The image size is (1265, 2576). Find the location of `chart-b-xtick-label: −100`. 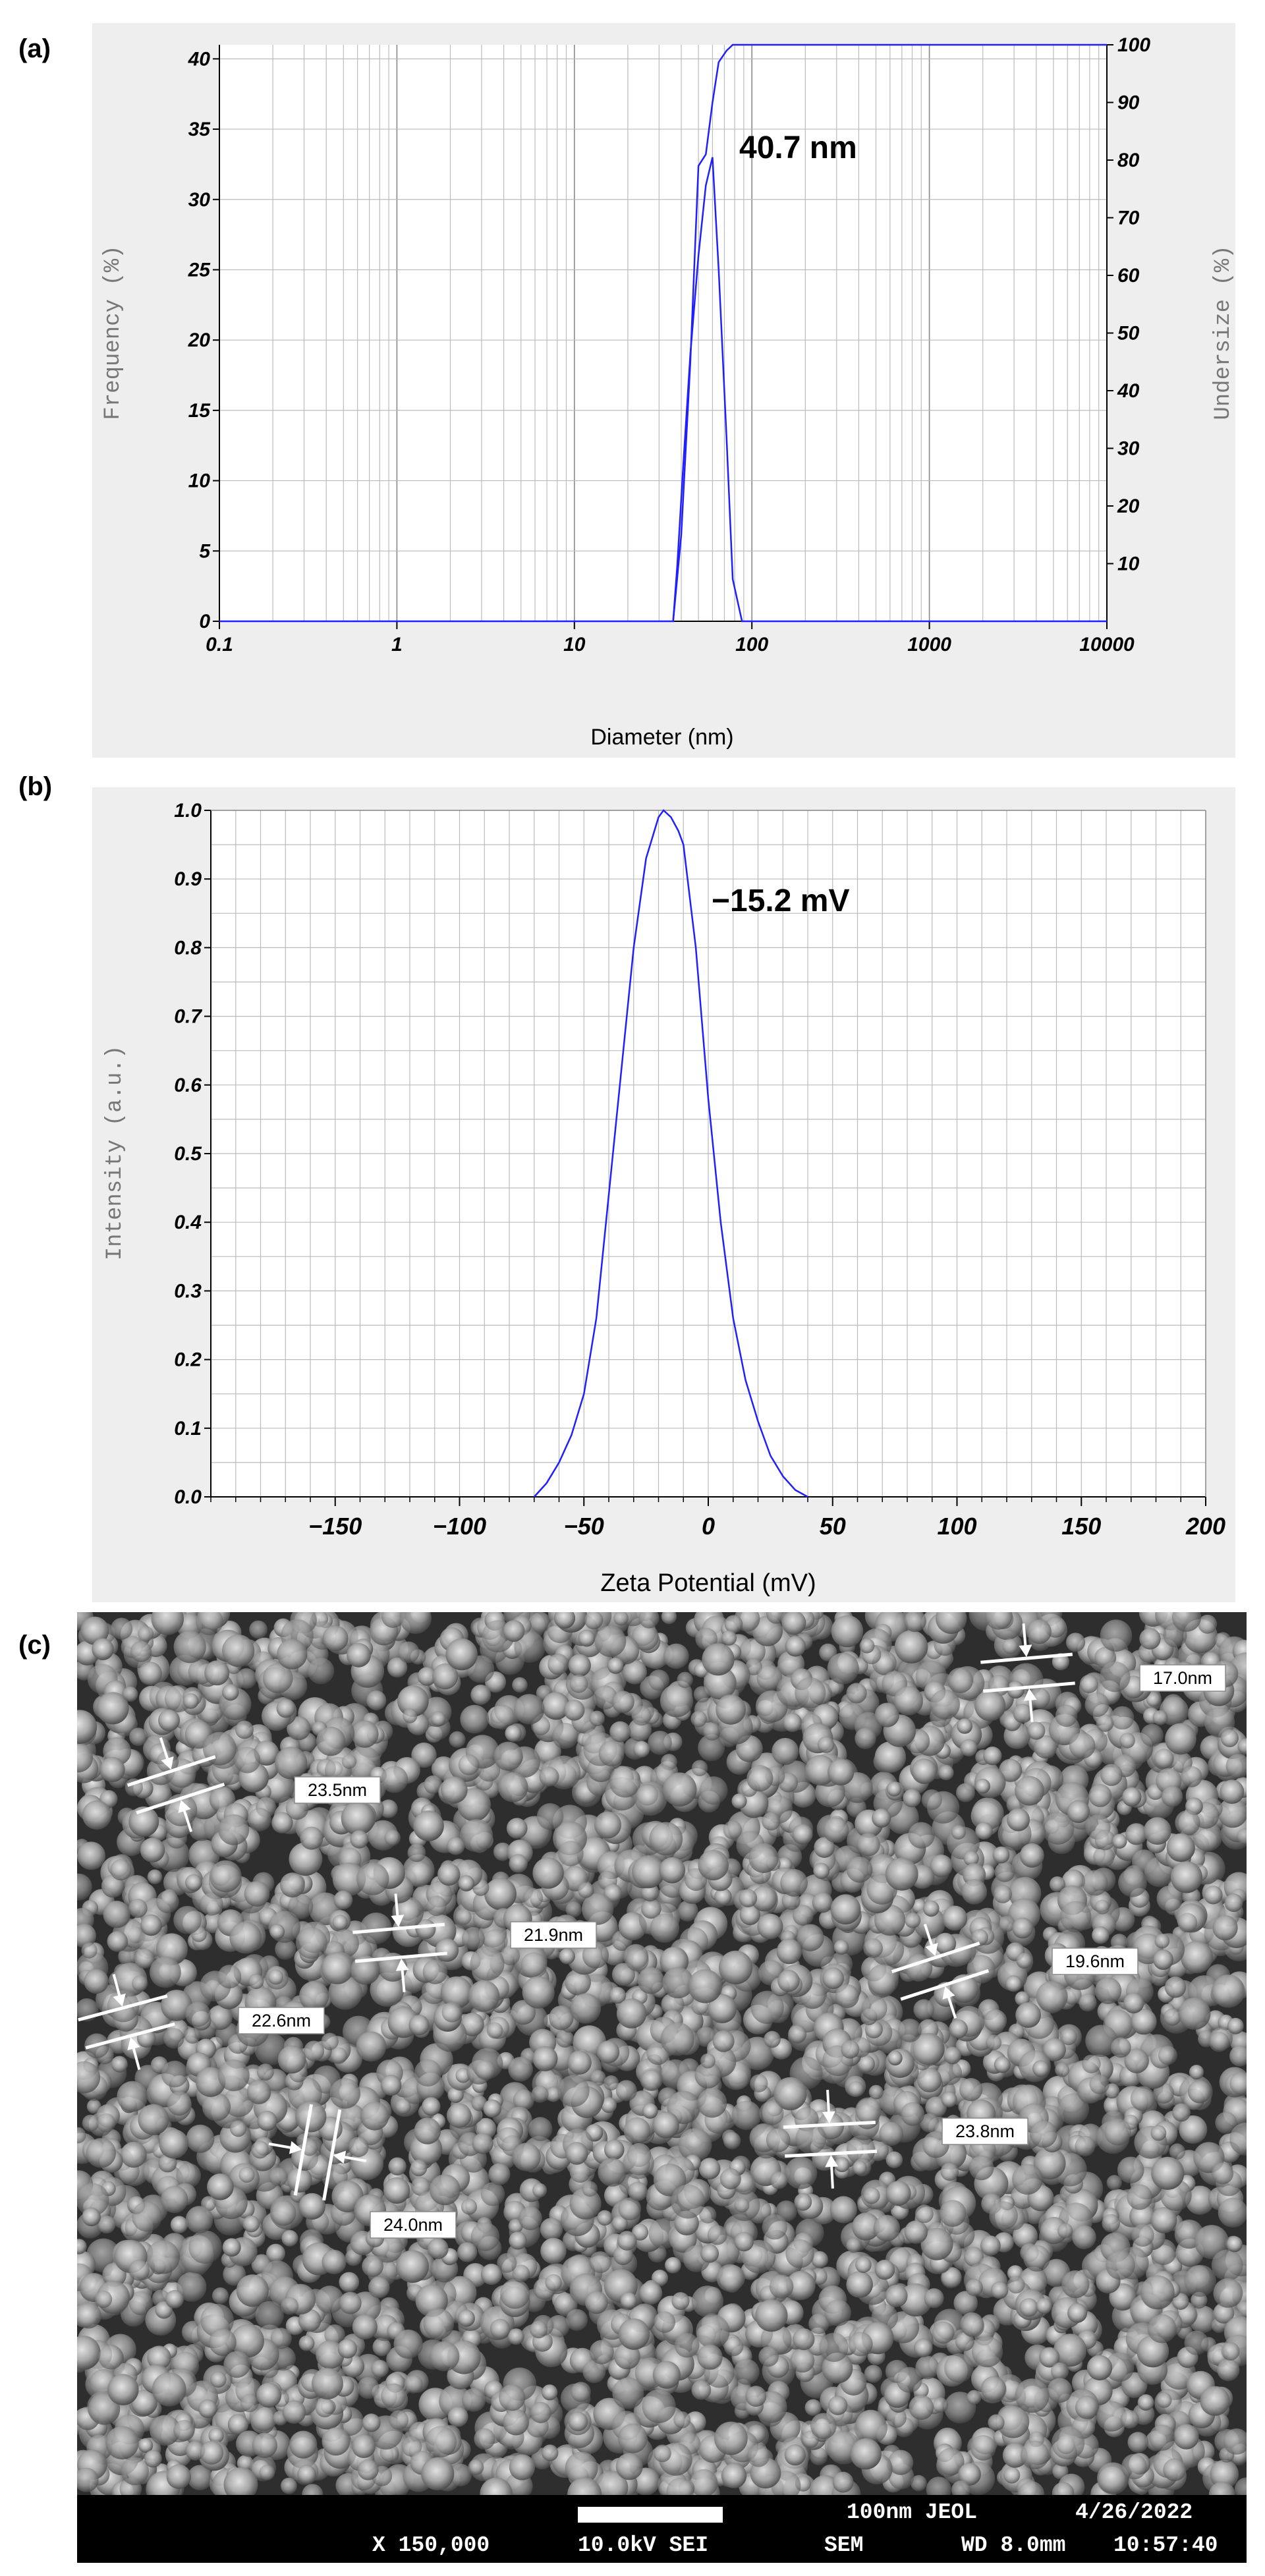

chart-b-xtick-label: −100 is located at coordinates (459, 1526).